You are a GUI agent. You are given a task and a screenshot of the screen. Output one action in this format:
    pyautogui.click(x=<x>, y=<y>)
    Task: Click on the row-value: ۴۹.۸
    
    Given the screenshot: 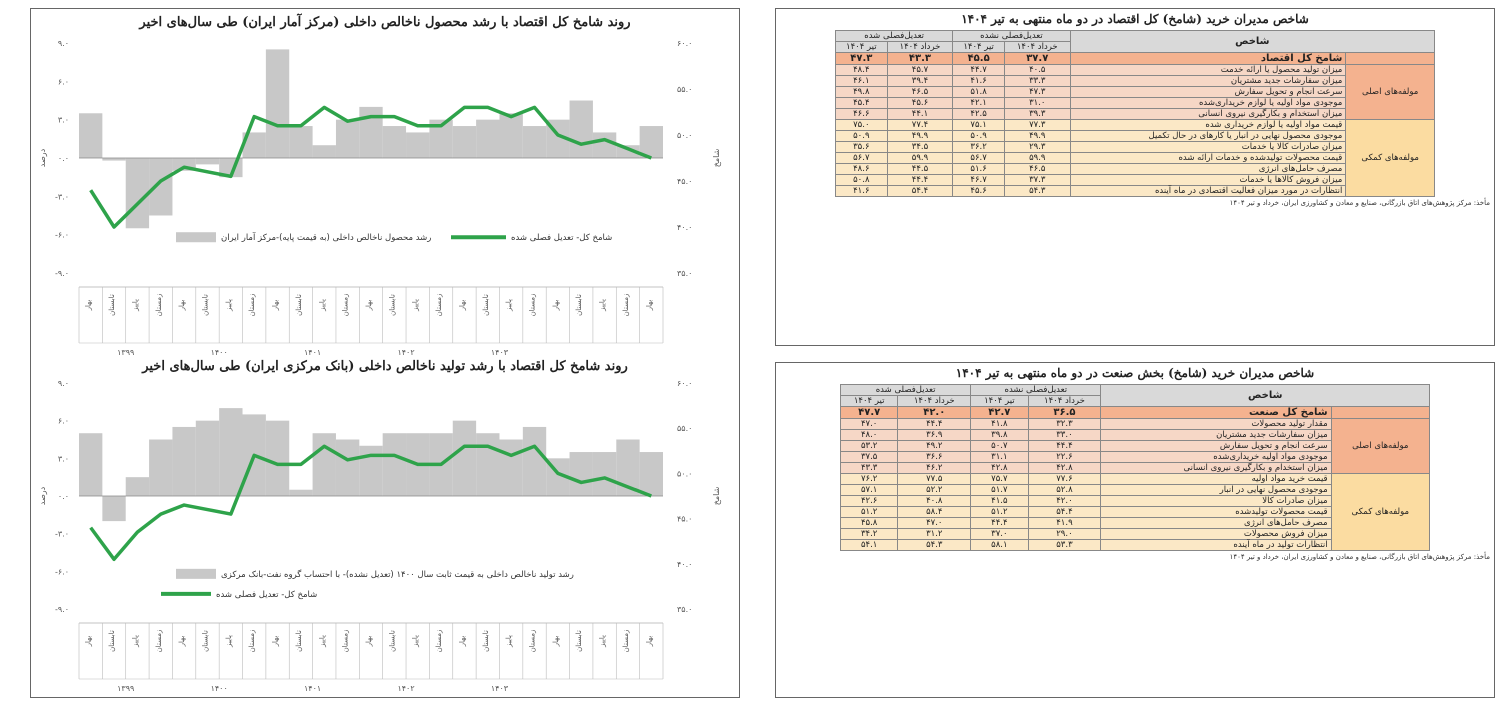 What is the action you would take?
    pyautogui.click(x=861, y=92)
    